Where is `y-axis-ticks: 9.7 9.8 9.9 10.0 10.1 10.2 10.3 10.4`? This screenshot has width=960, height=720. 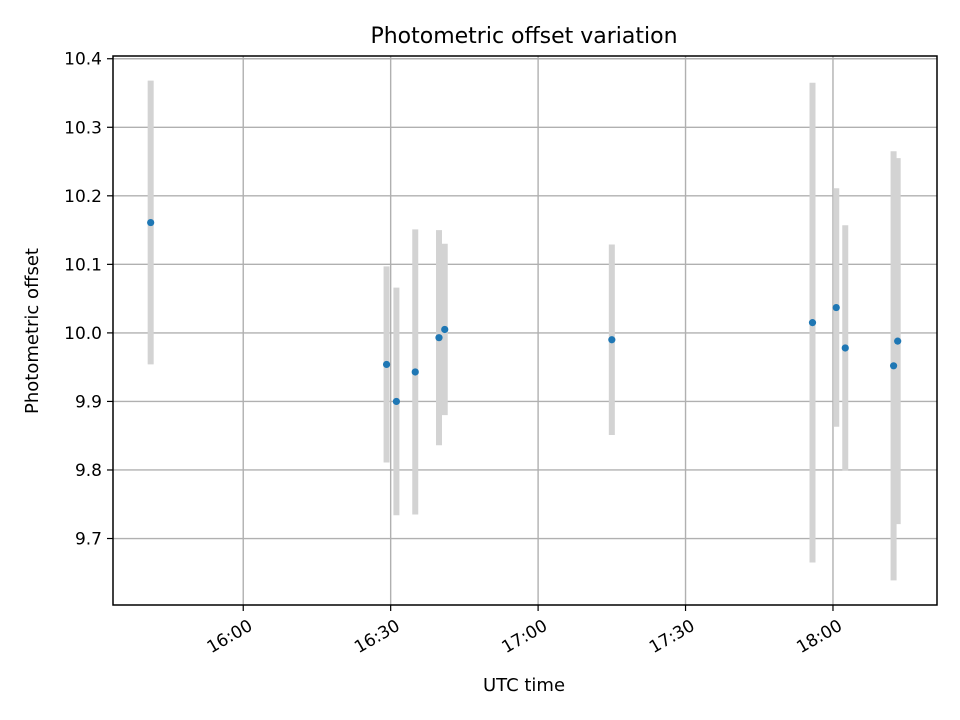
y-axis-ticks: 9.7 9.8 9.9 10.0 10.1 10.2 10.3 10.4 is located at coordinates (88, 300).